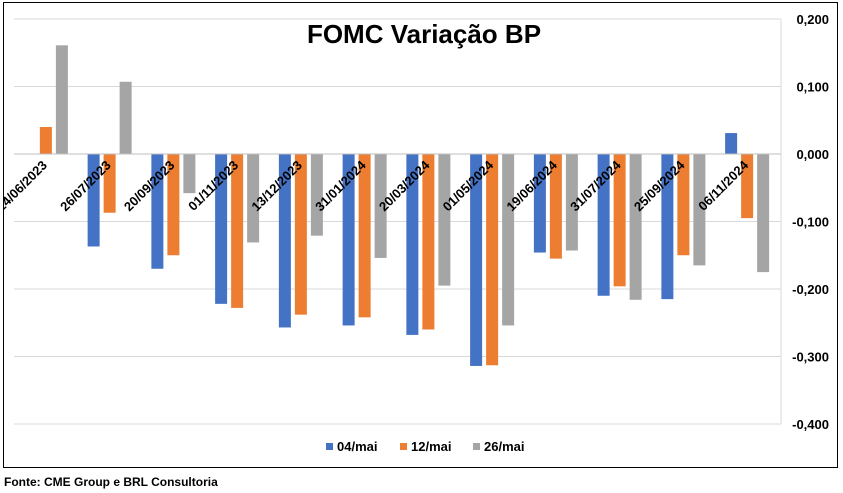 Image resolution: width=843 pixels, height=493 pixels. What do you see at coordinates (237, 231) in the screenshot?
I see `bar-12-mai-01-11-2023` at bounding box center [237, 231].